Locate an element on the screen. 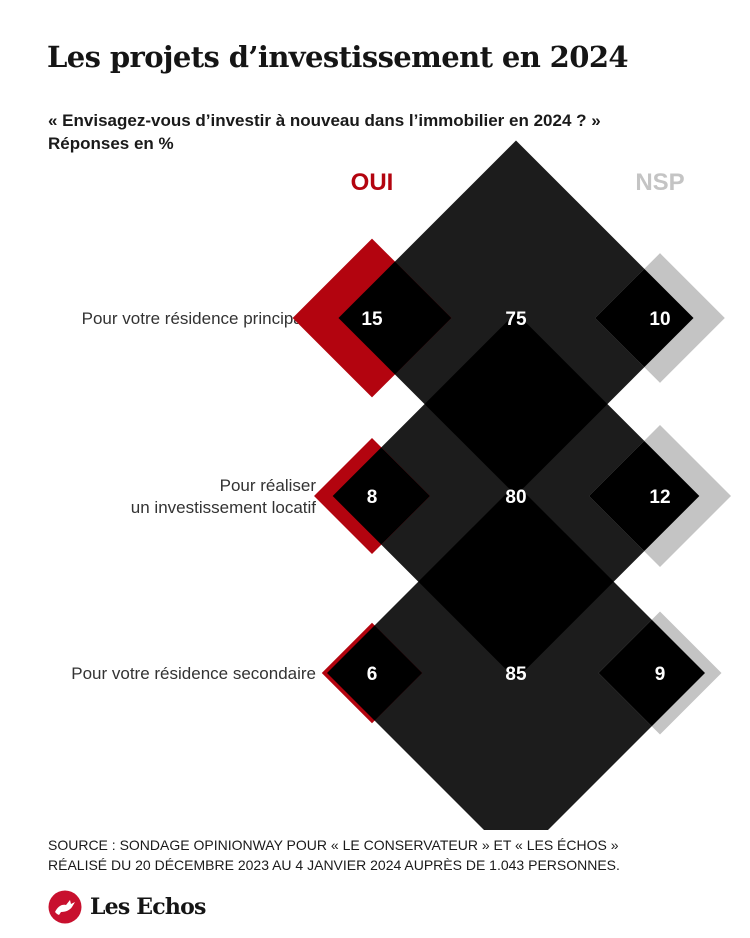 The image size is (750, 938). category-label-3: Pour votre résidence secondaire is located at coordinates (193, 673).